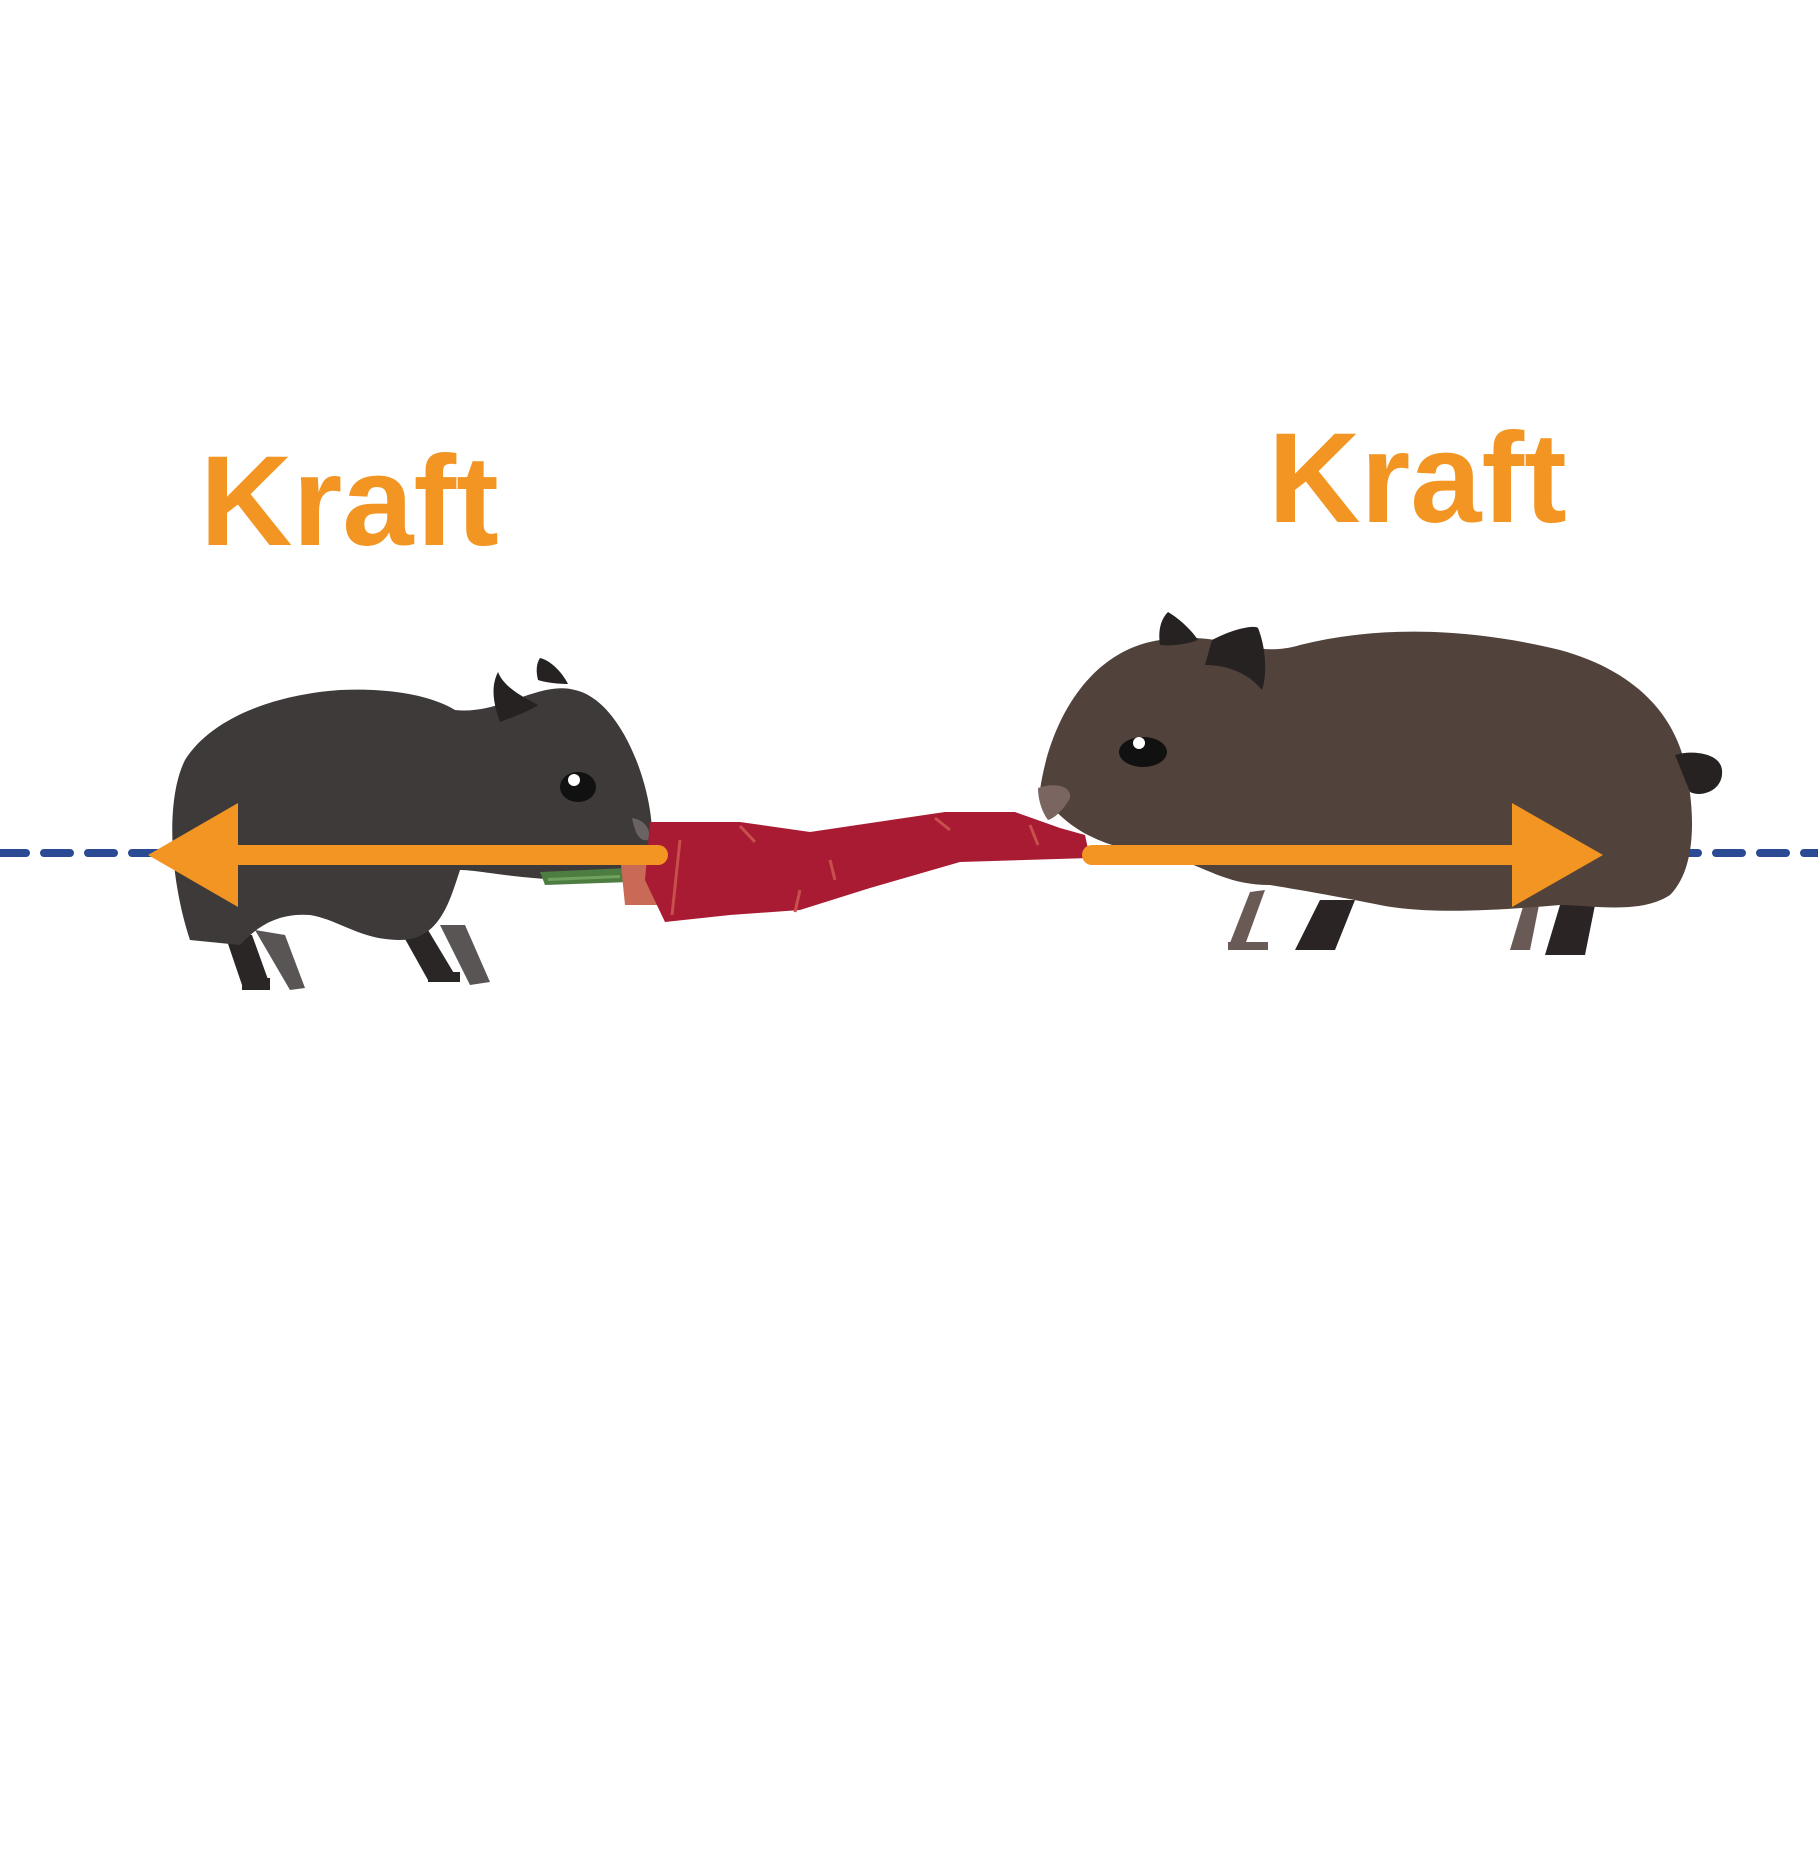 The height and width of the screenshot is (1851, 1818). What do you see at coordinates (1380, 783) in the screenshot?
I see `guinea-pig-brown-icon` at bounding box center [1380, 783].